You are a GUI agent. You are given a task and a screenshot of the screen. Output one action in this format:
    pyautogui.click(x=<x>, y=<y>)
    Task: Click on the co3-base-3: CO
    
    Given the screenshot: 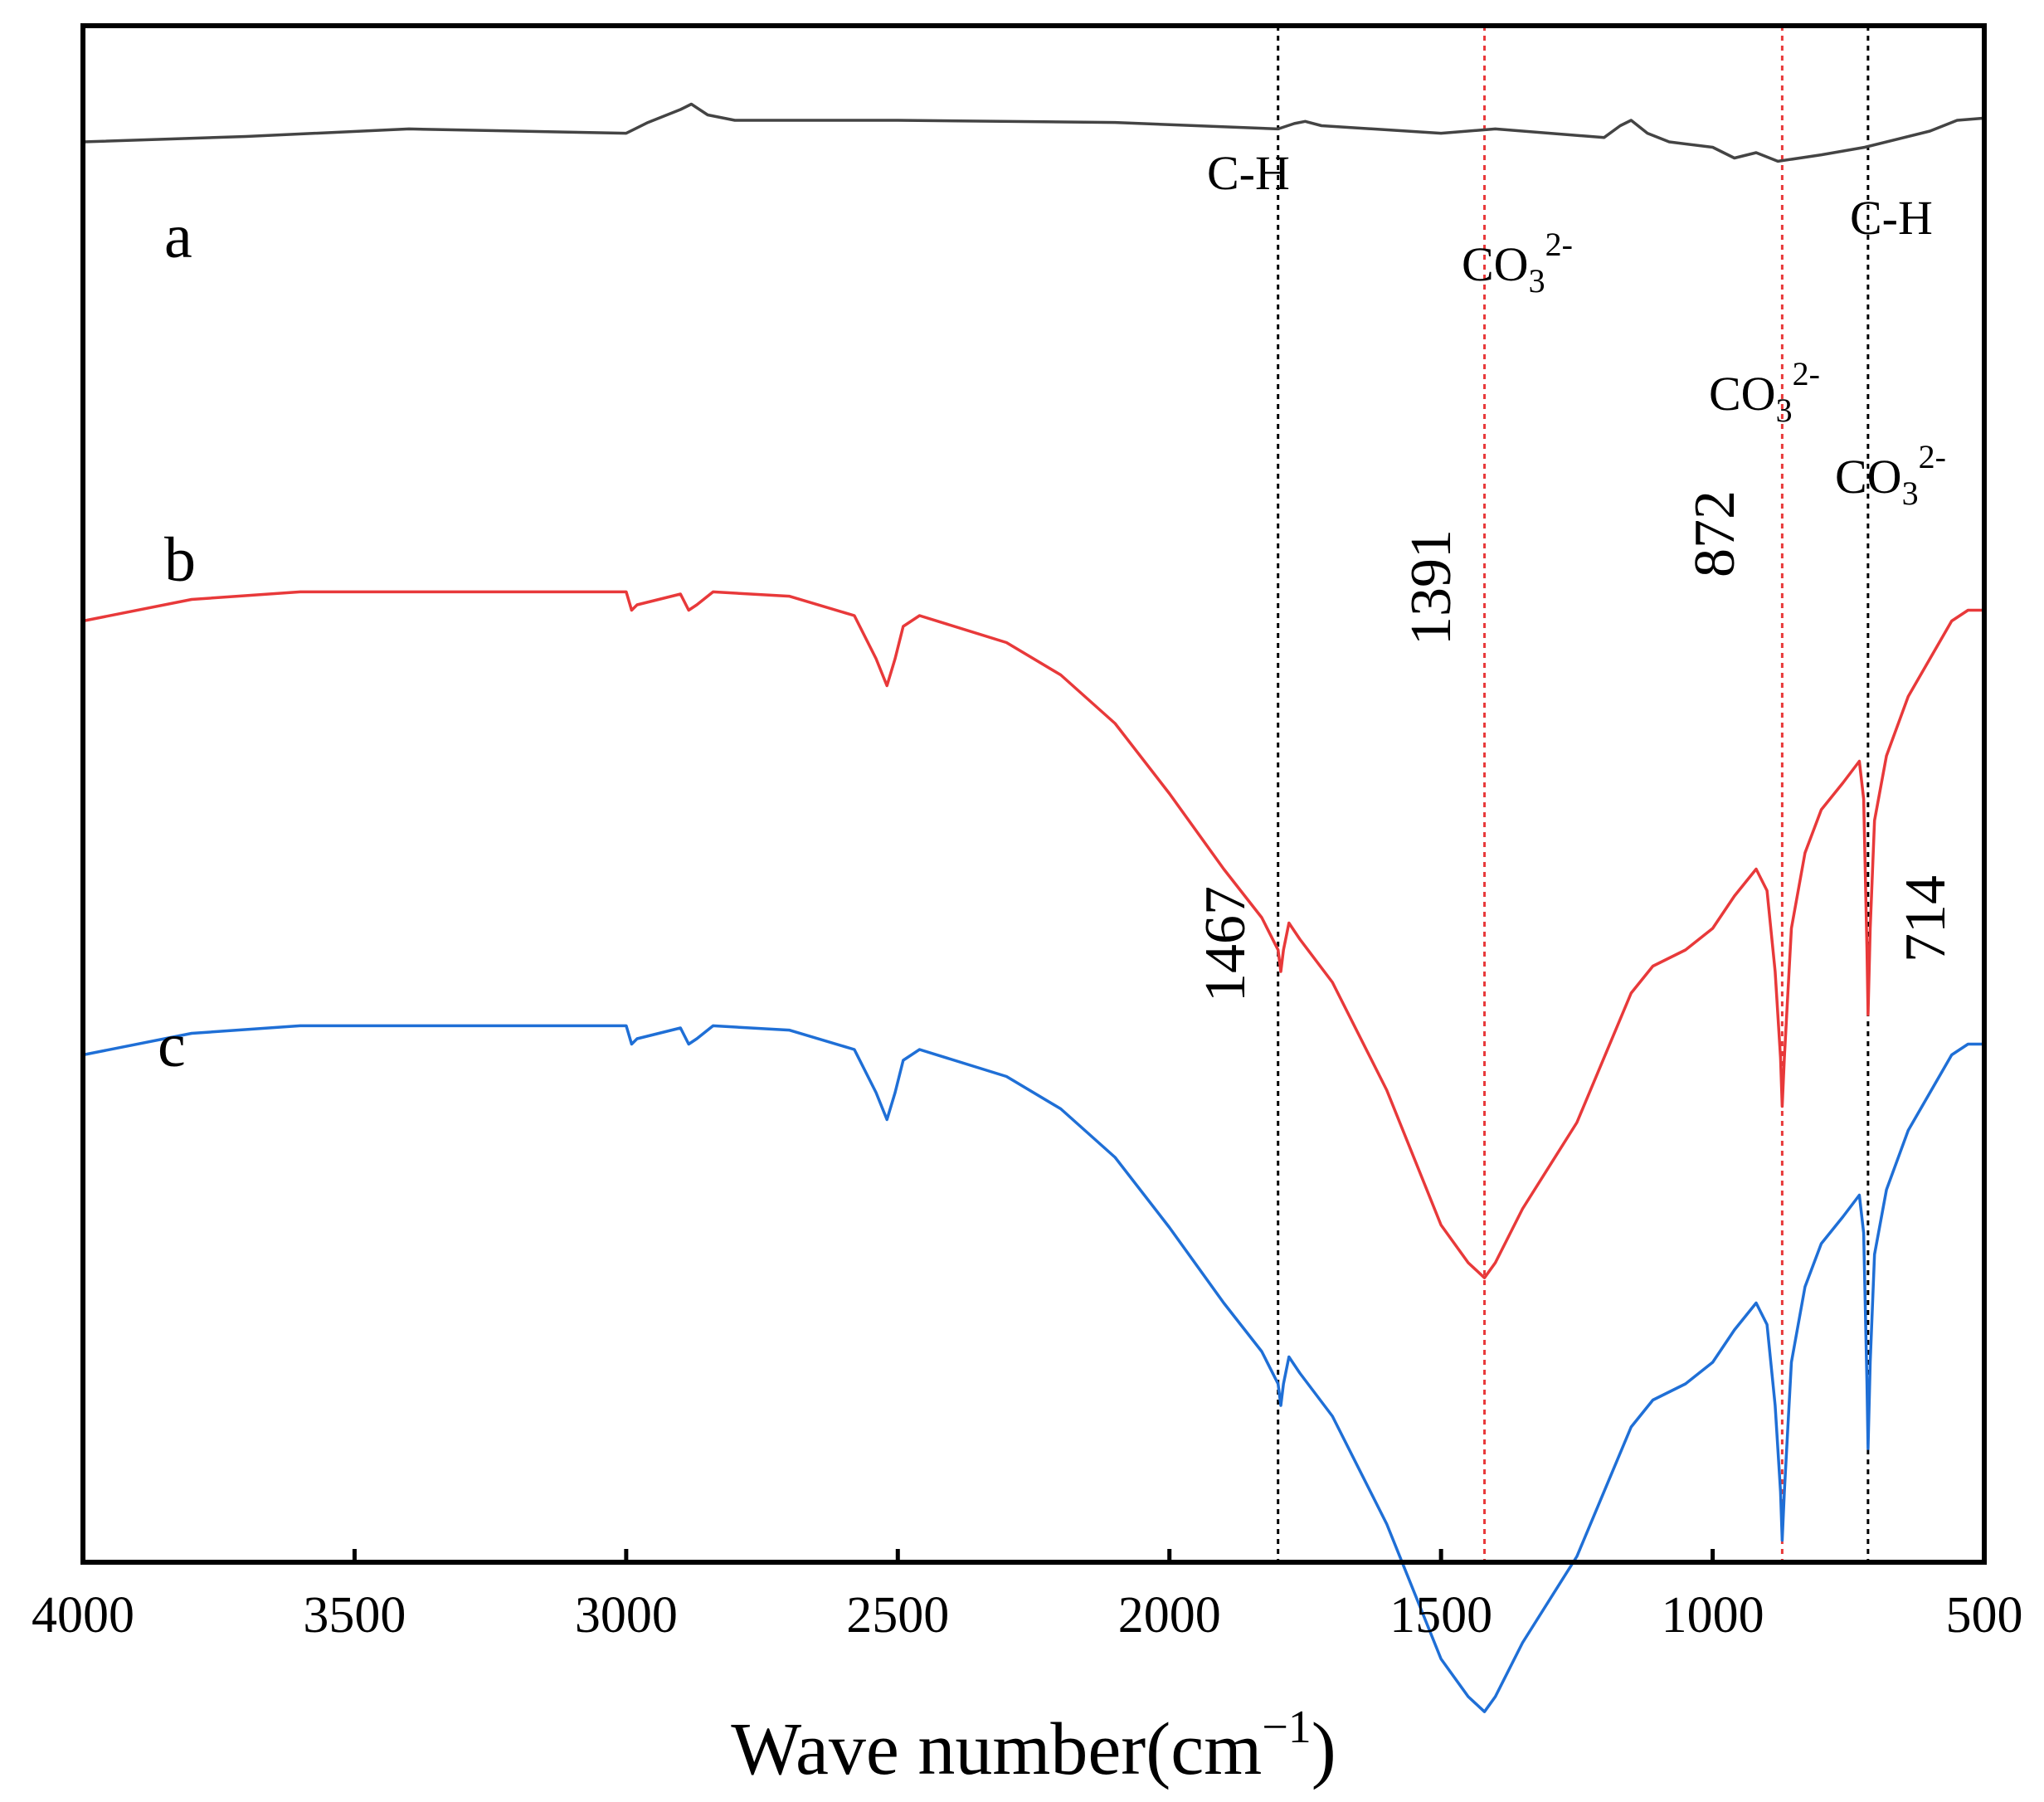 What is the action you would take?
    pyautogui.click(x=1868, y=477)
    